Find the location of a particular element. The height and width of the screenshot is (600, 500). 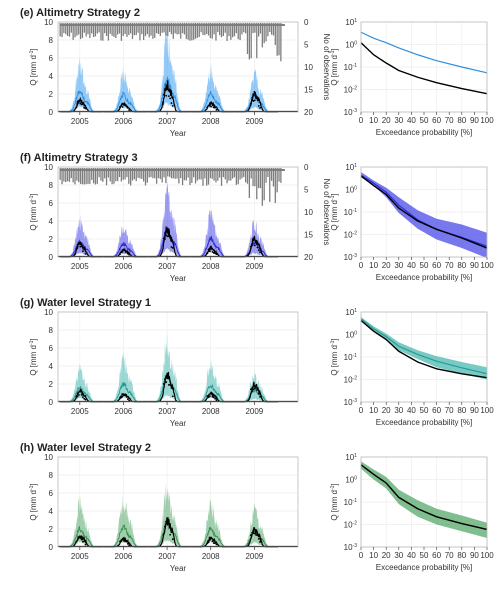

fdc-x-tick-label: 30 is located at coordinates (398, 410).